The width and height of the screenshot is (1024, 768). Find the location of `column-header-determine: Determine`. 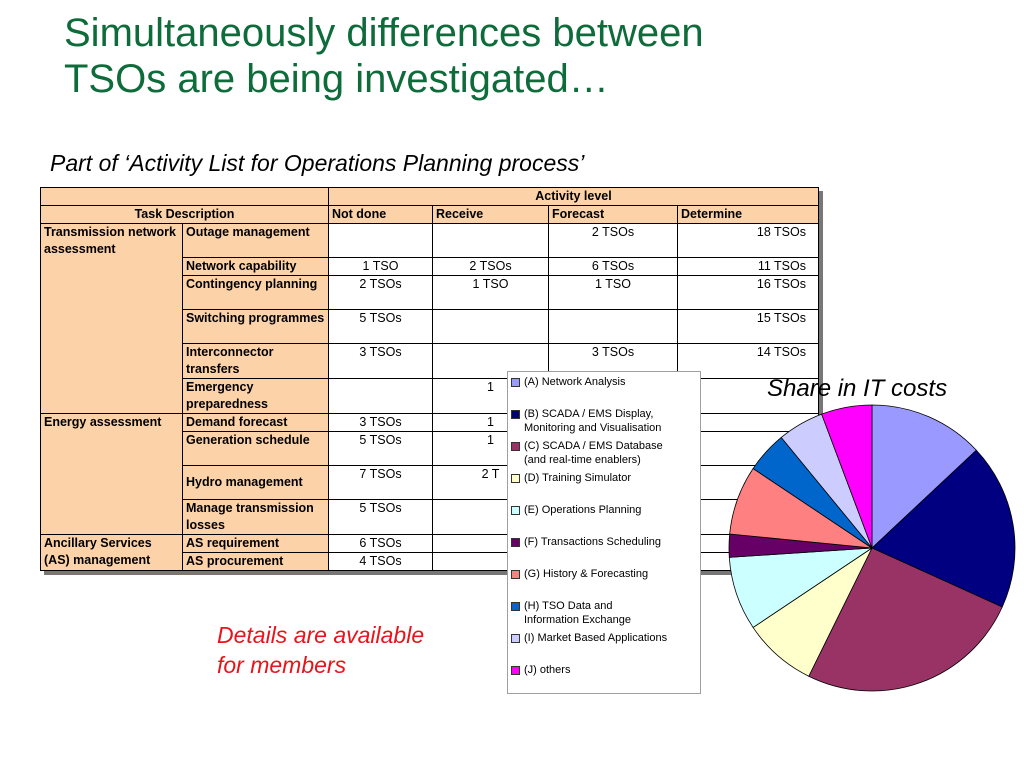

column-header-determine: Determine is located at coordinates (748, 214).